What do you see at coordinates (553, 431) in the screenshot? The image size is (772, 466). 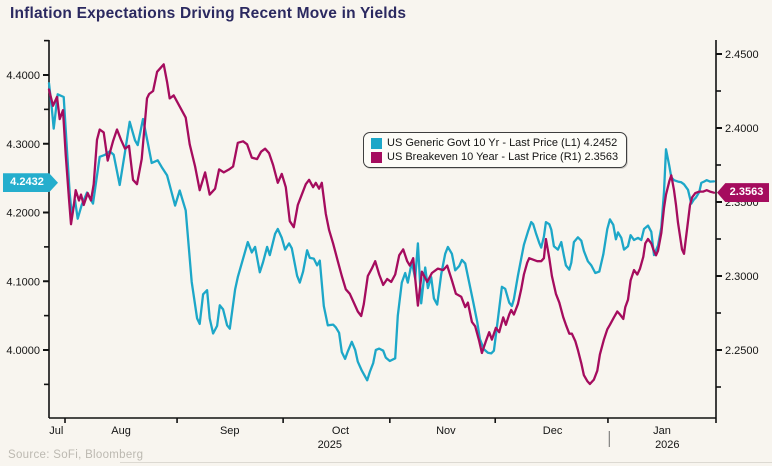 I see `x-axis-month-label: Dec` at bounding box center [553, 431].